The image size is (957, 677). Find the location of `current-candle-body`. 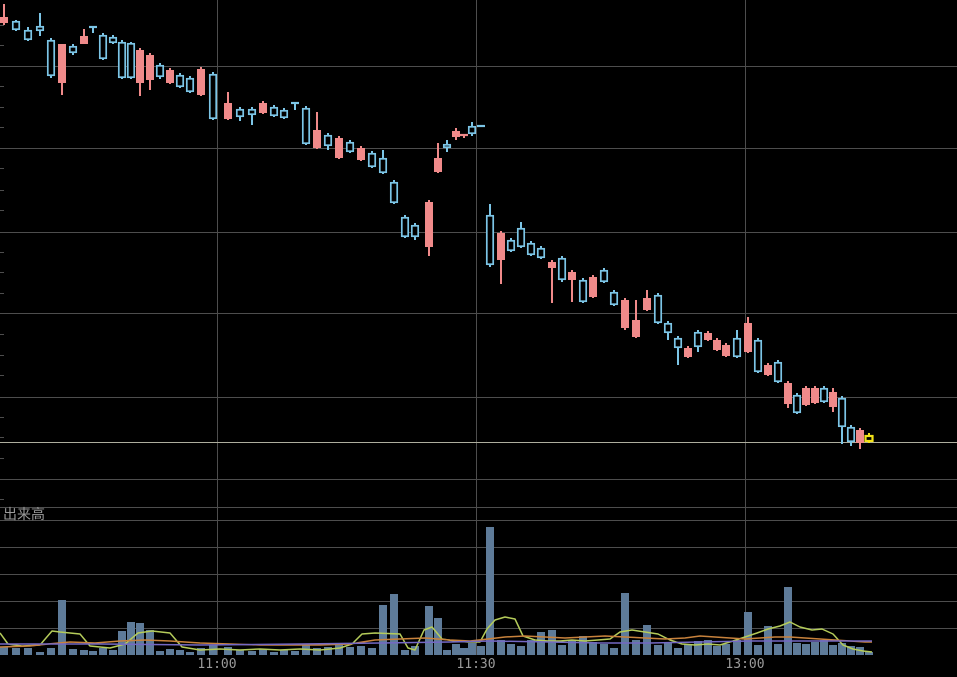

current-candle-body is located at coordinates (869, 438).